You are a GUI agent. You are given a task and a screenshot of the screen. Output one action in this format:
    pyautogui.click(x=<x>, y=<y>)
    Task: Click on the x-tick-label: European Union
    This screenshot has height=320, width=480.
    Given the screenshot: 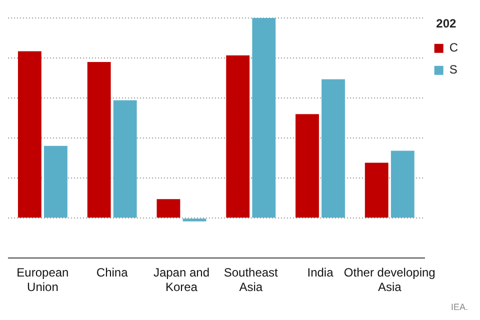 What is the action you would take?
    pyautogui.click(x=42, y=280)
    